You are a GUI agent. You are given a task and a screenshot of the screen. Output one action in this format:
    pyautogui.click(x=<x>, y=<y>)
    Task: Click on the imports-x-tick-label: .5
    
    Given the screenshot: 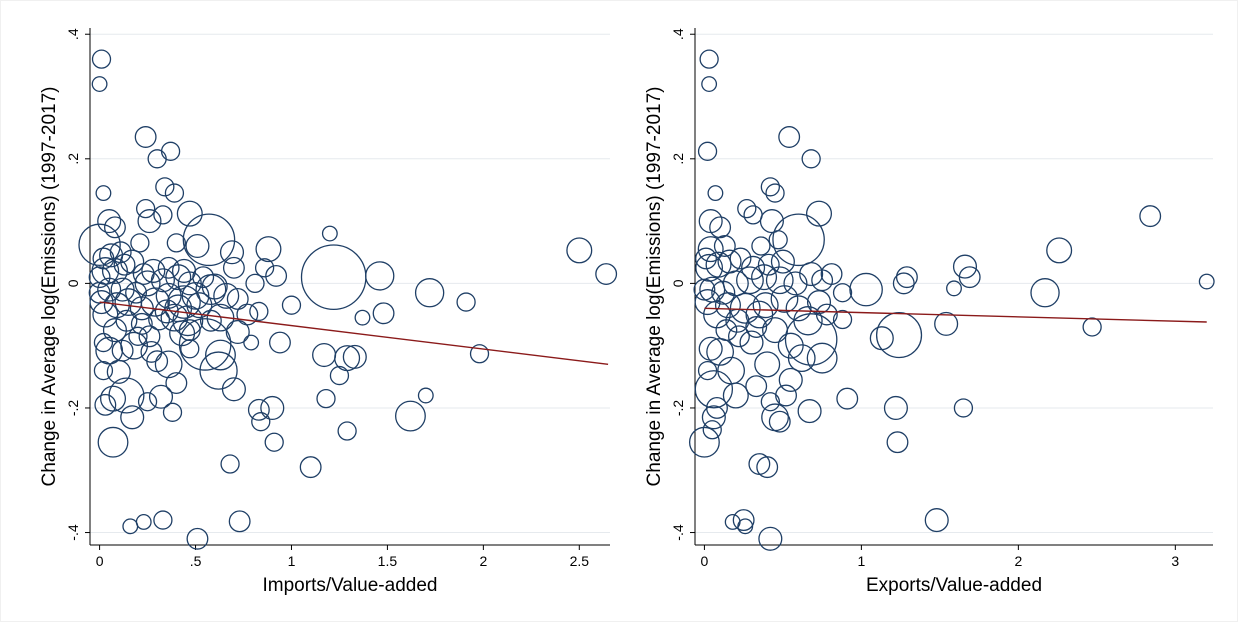 What is the action you would take?
    pyautogui.click(x=196, y=561)
    